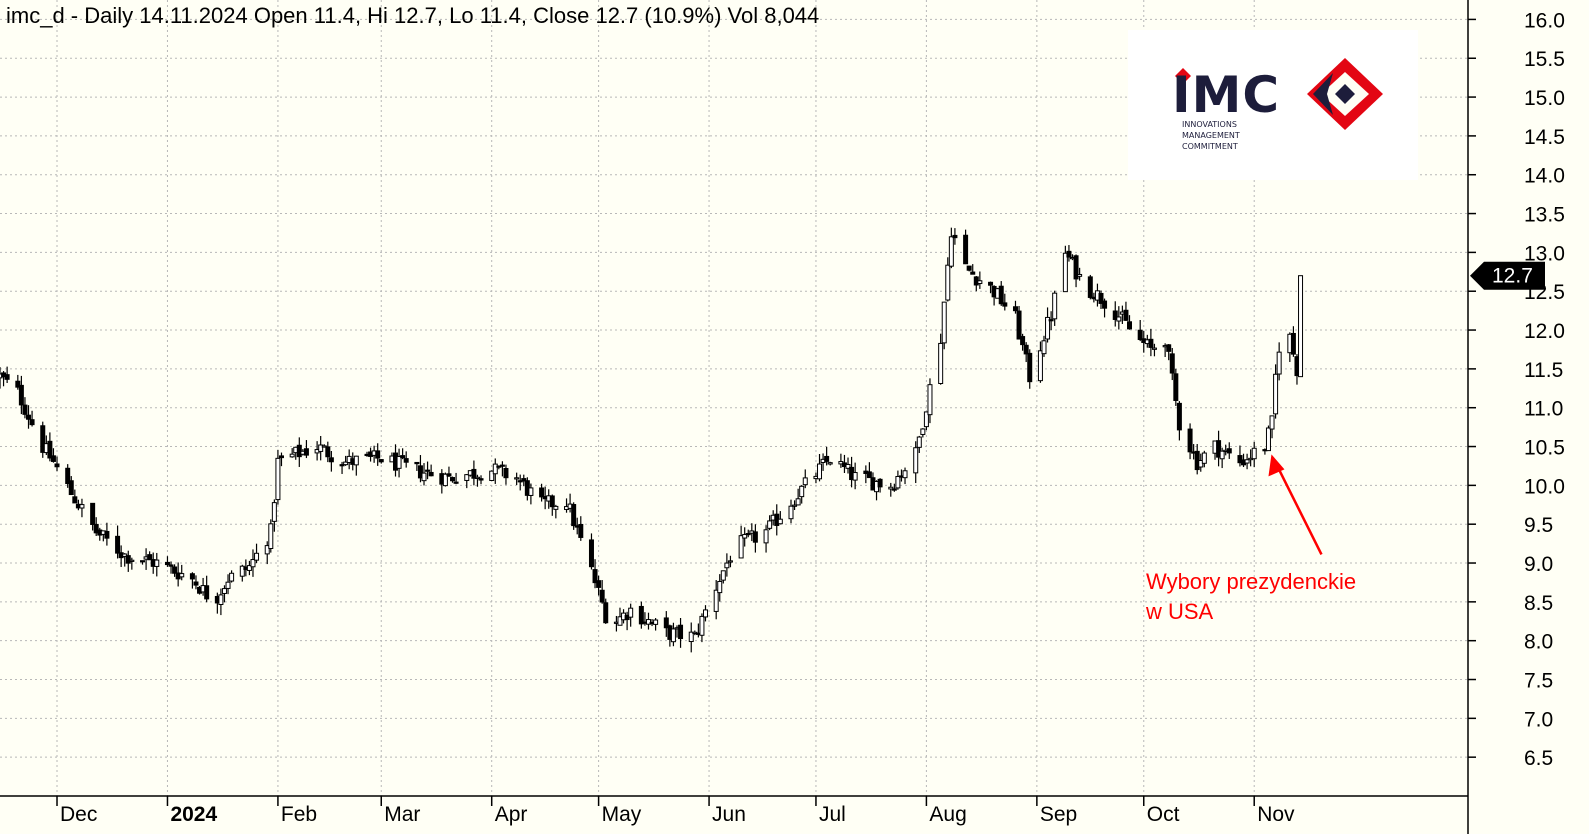 Image resolution: width=1589 pixels, height=834 pixels. Describe the element at coordinates (947, 814) in the screenshot. I see `x-tick-label: Aug` at that location.